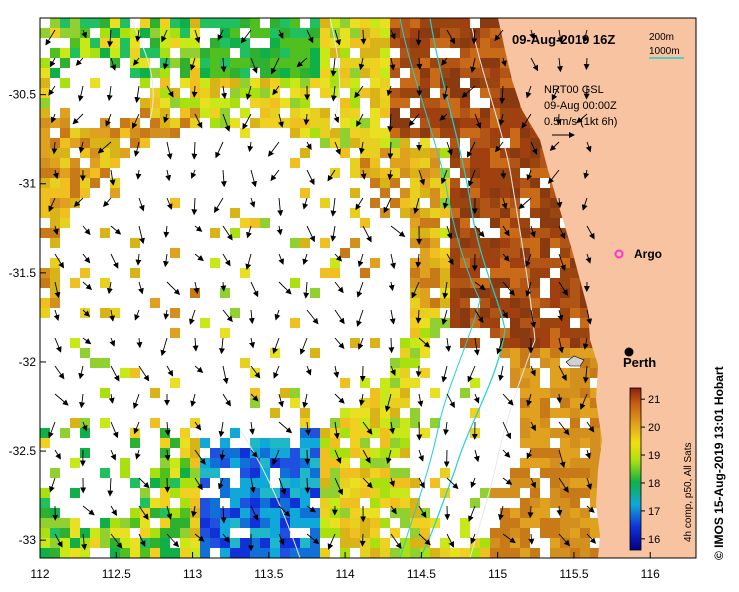 This screenshot has width=739, height=592. Describe the element at coordinates (27, 317) in the screenshot. I see `y-axis: -30.5-31-31.5-32-32.5-33` at that location.